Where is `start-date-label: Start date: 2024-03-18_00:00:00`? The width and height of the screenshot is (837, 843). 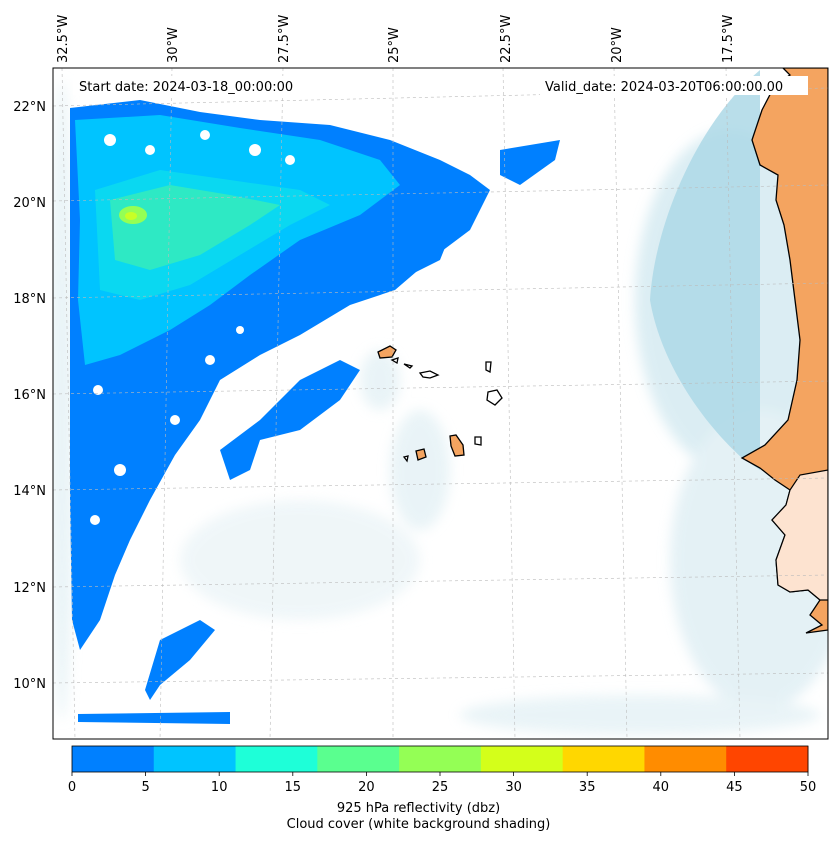
start-date-label: Start date: 2024-03-18_00:00:00 is located at coordinates (186, 87).